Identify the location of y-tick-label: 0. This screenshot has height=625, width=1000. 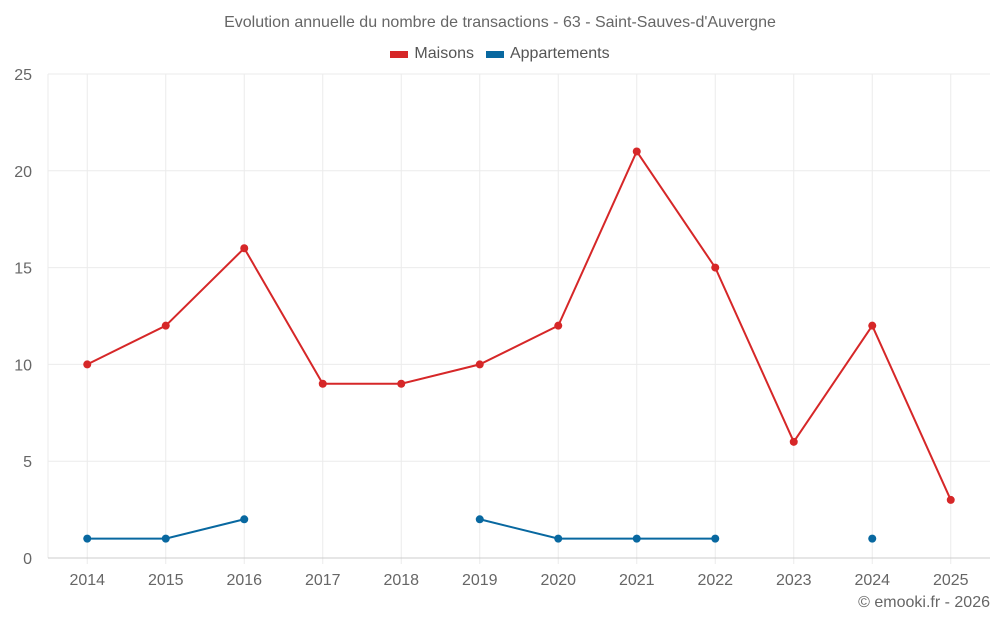
(27, 559).